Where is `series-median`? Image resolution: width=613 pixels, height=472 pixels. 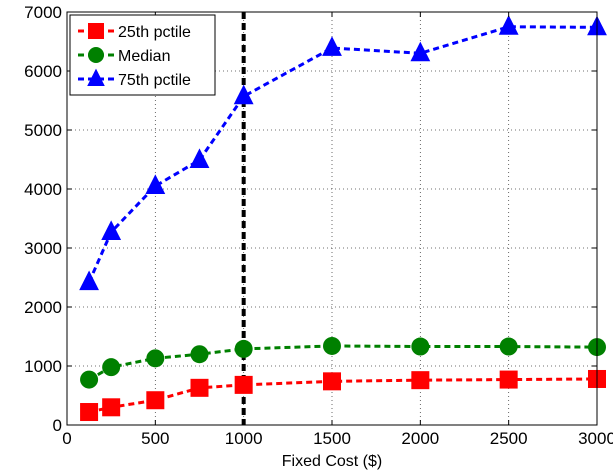
series-median is located at coordinates (343, 362).